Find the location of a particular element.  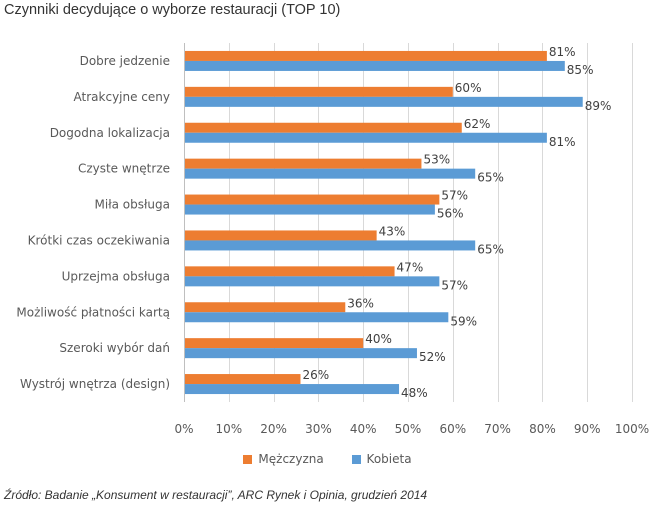

category-label: Możliwość płatności kartą is located at coordinates (93, 312).